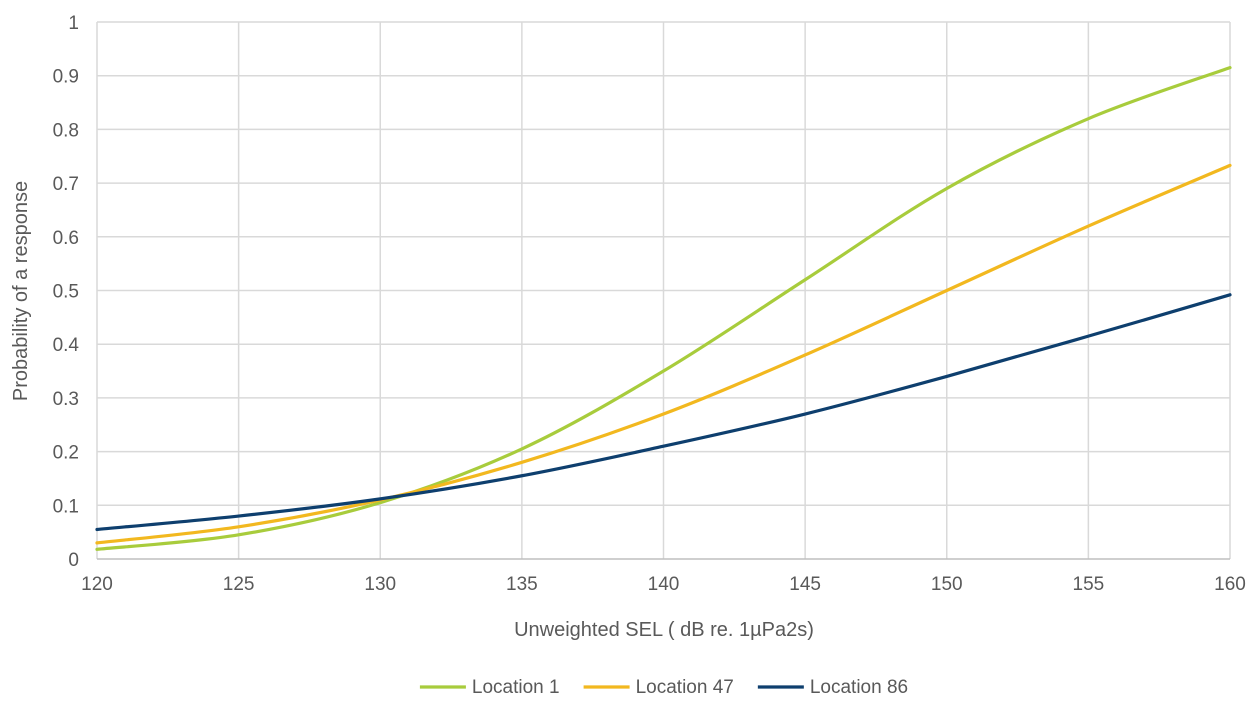 The width and height of the screenshot is (1259, 708). Describe the element at coordinates (685, 687) in the screenshot. I see `legend-label: Location 47` at that location.